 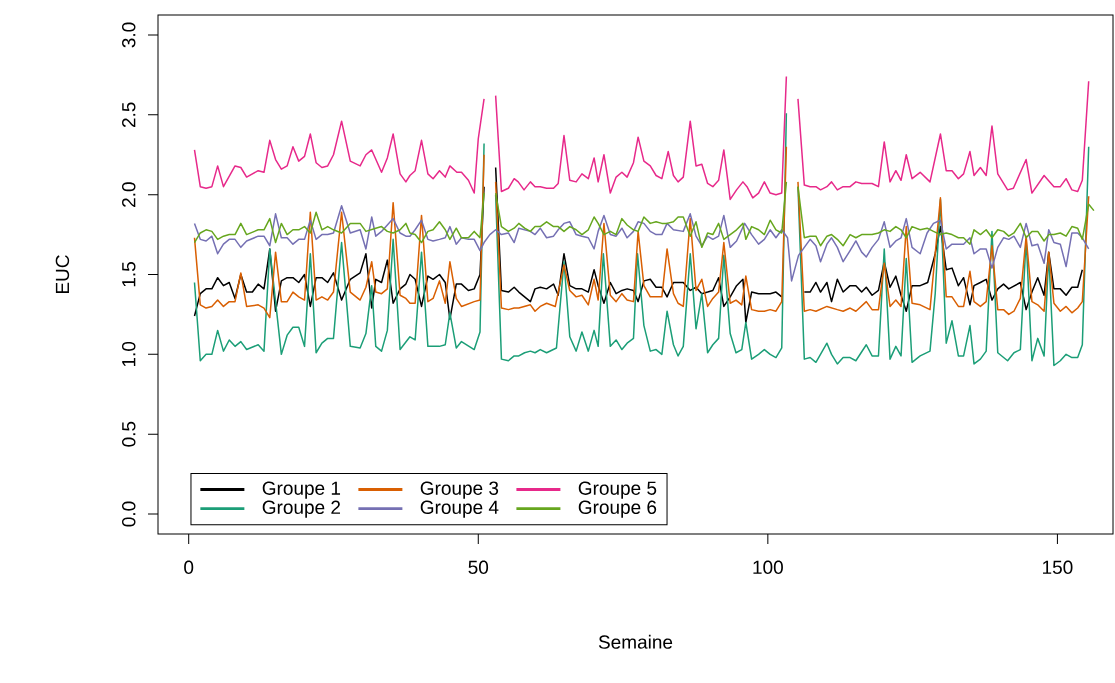 What do you see at coordinates (301, 490) in the screenshot?
I see `legend-label: Groupe 1` at bounding box center [301, 490].